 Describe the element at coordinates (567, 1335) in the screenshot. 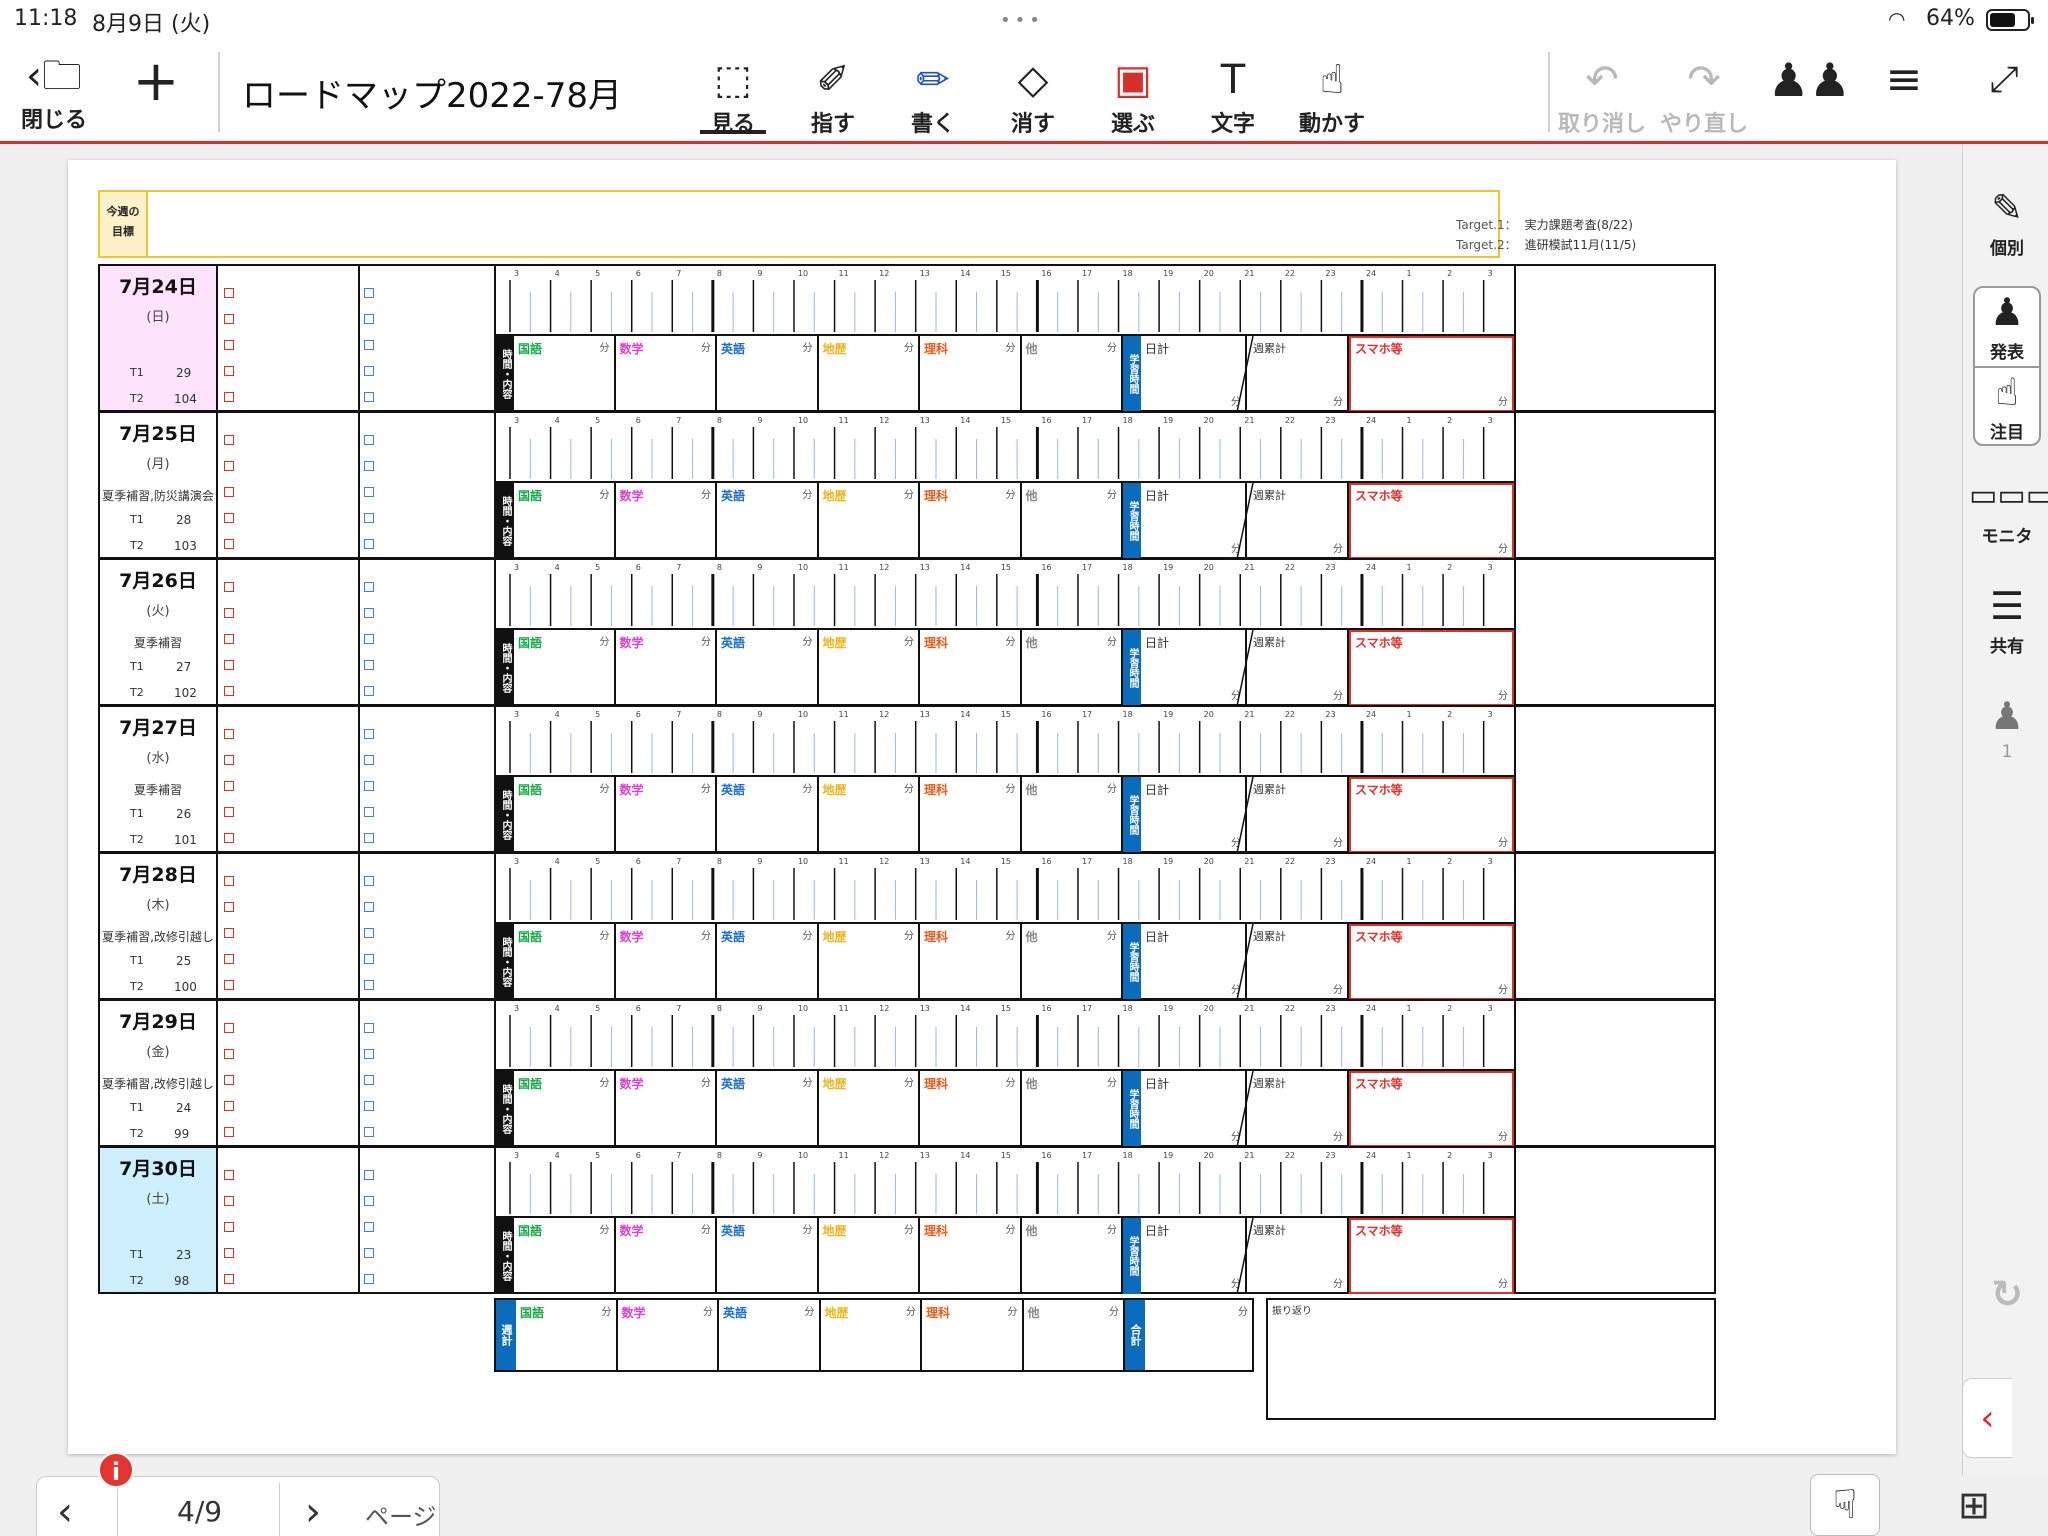

I see `week-subject-cell: 国語 分` at that location.